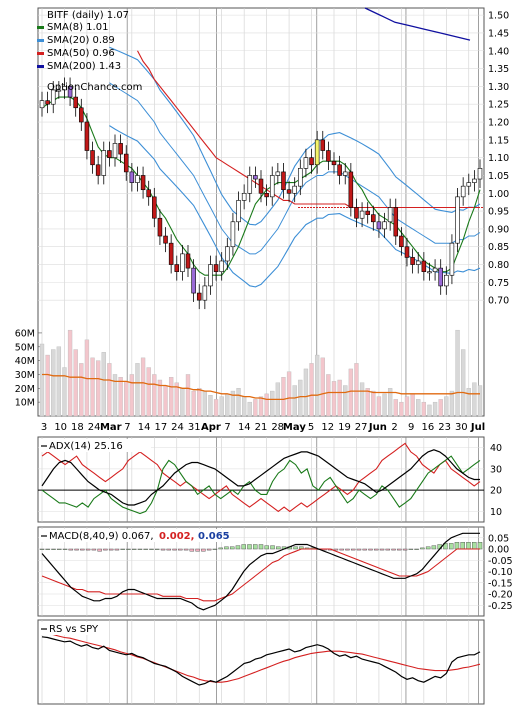 This screenshot has height=710, width=526. Describe the element at coordinates (211, 427) in the screenshot. I see `x-tick-label: Apr` at that location.